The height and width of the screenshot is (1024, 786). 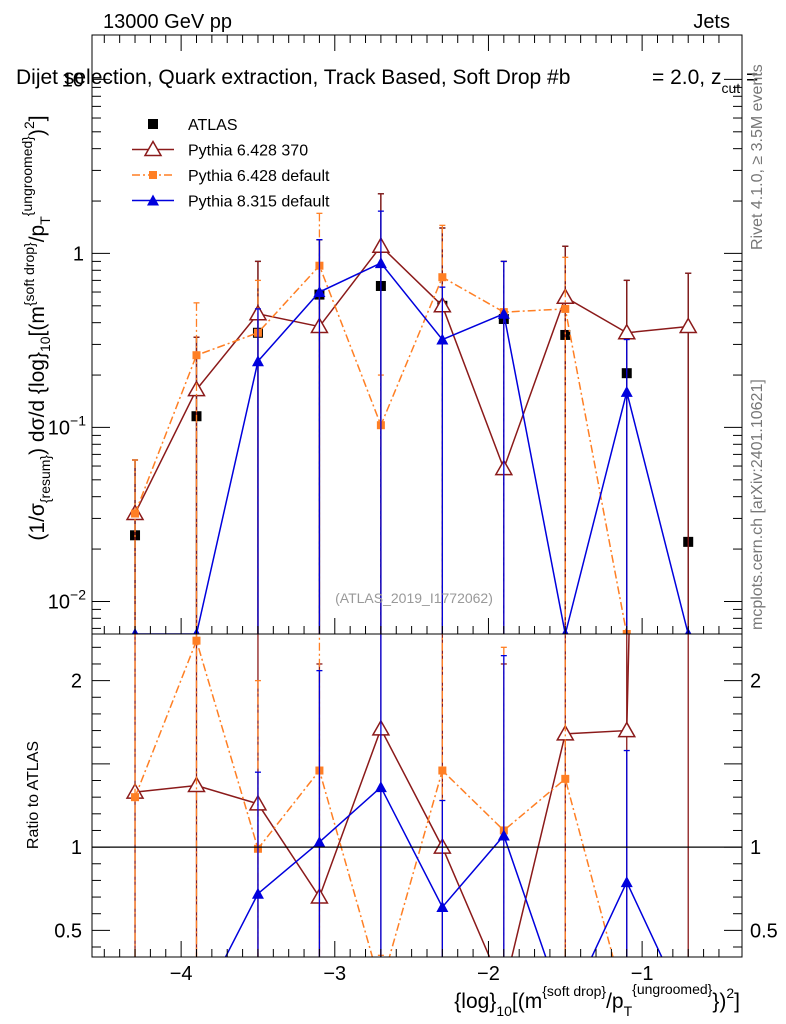 What do you see at coordinates (642, 974) in the screenshot?
I see `x-tick-label: −1` at bounding box center [642, 974].